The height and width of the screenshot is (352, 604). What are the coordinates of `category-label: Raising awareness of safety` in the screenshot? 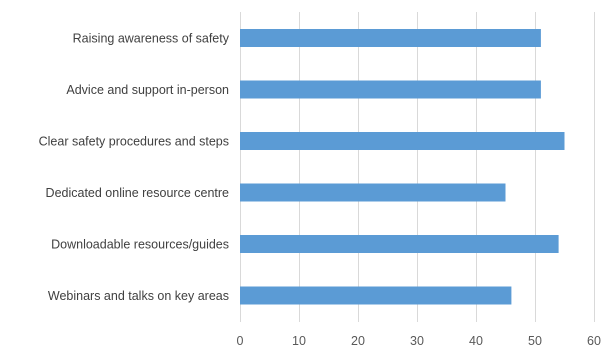 It's located at (151, 39).